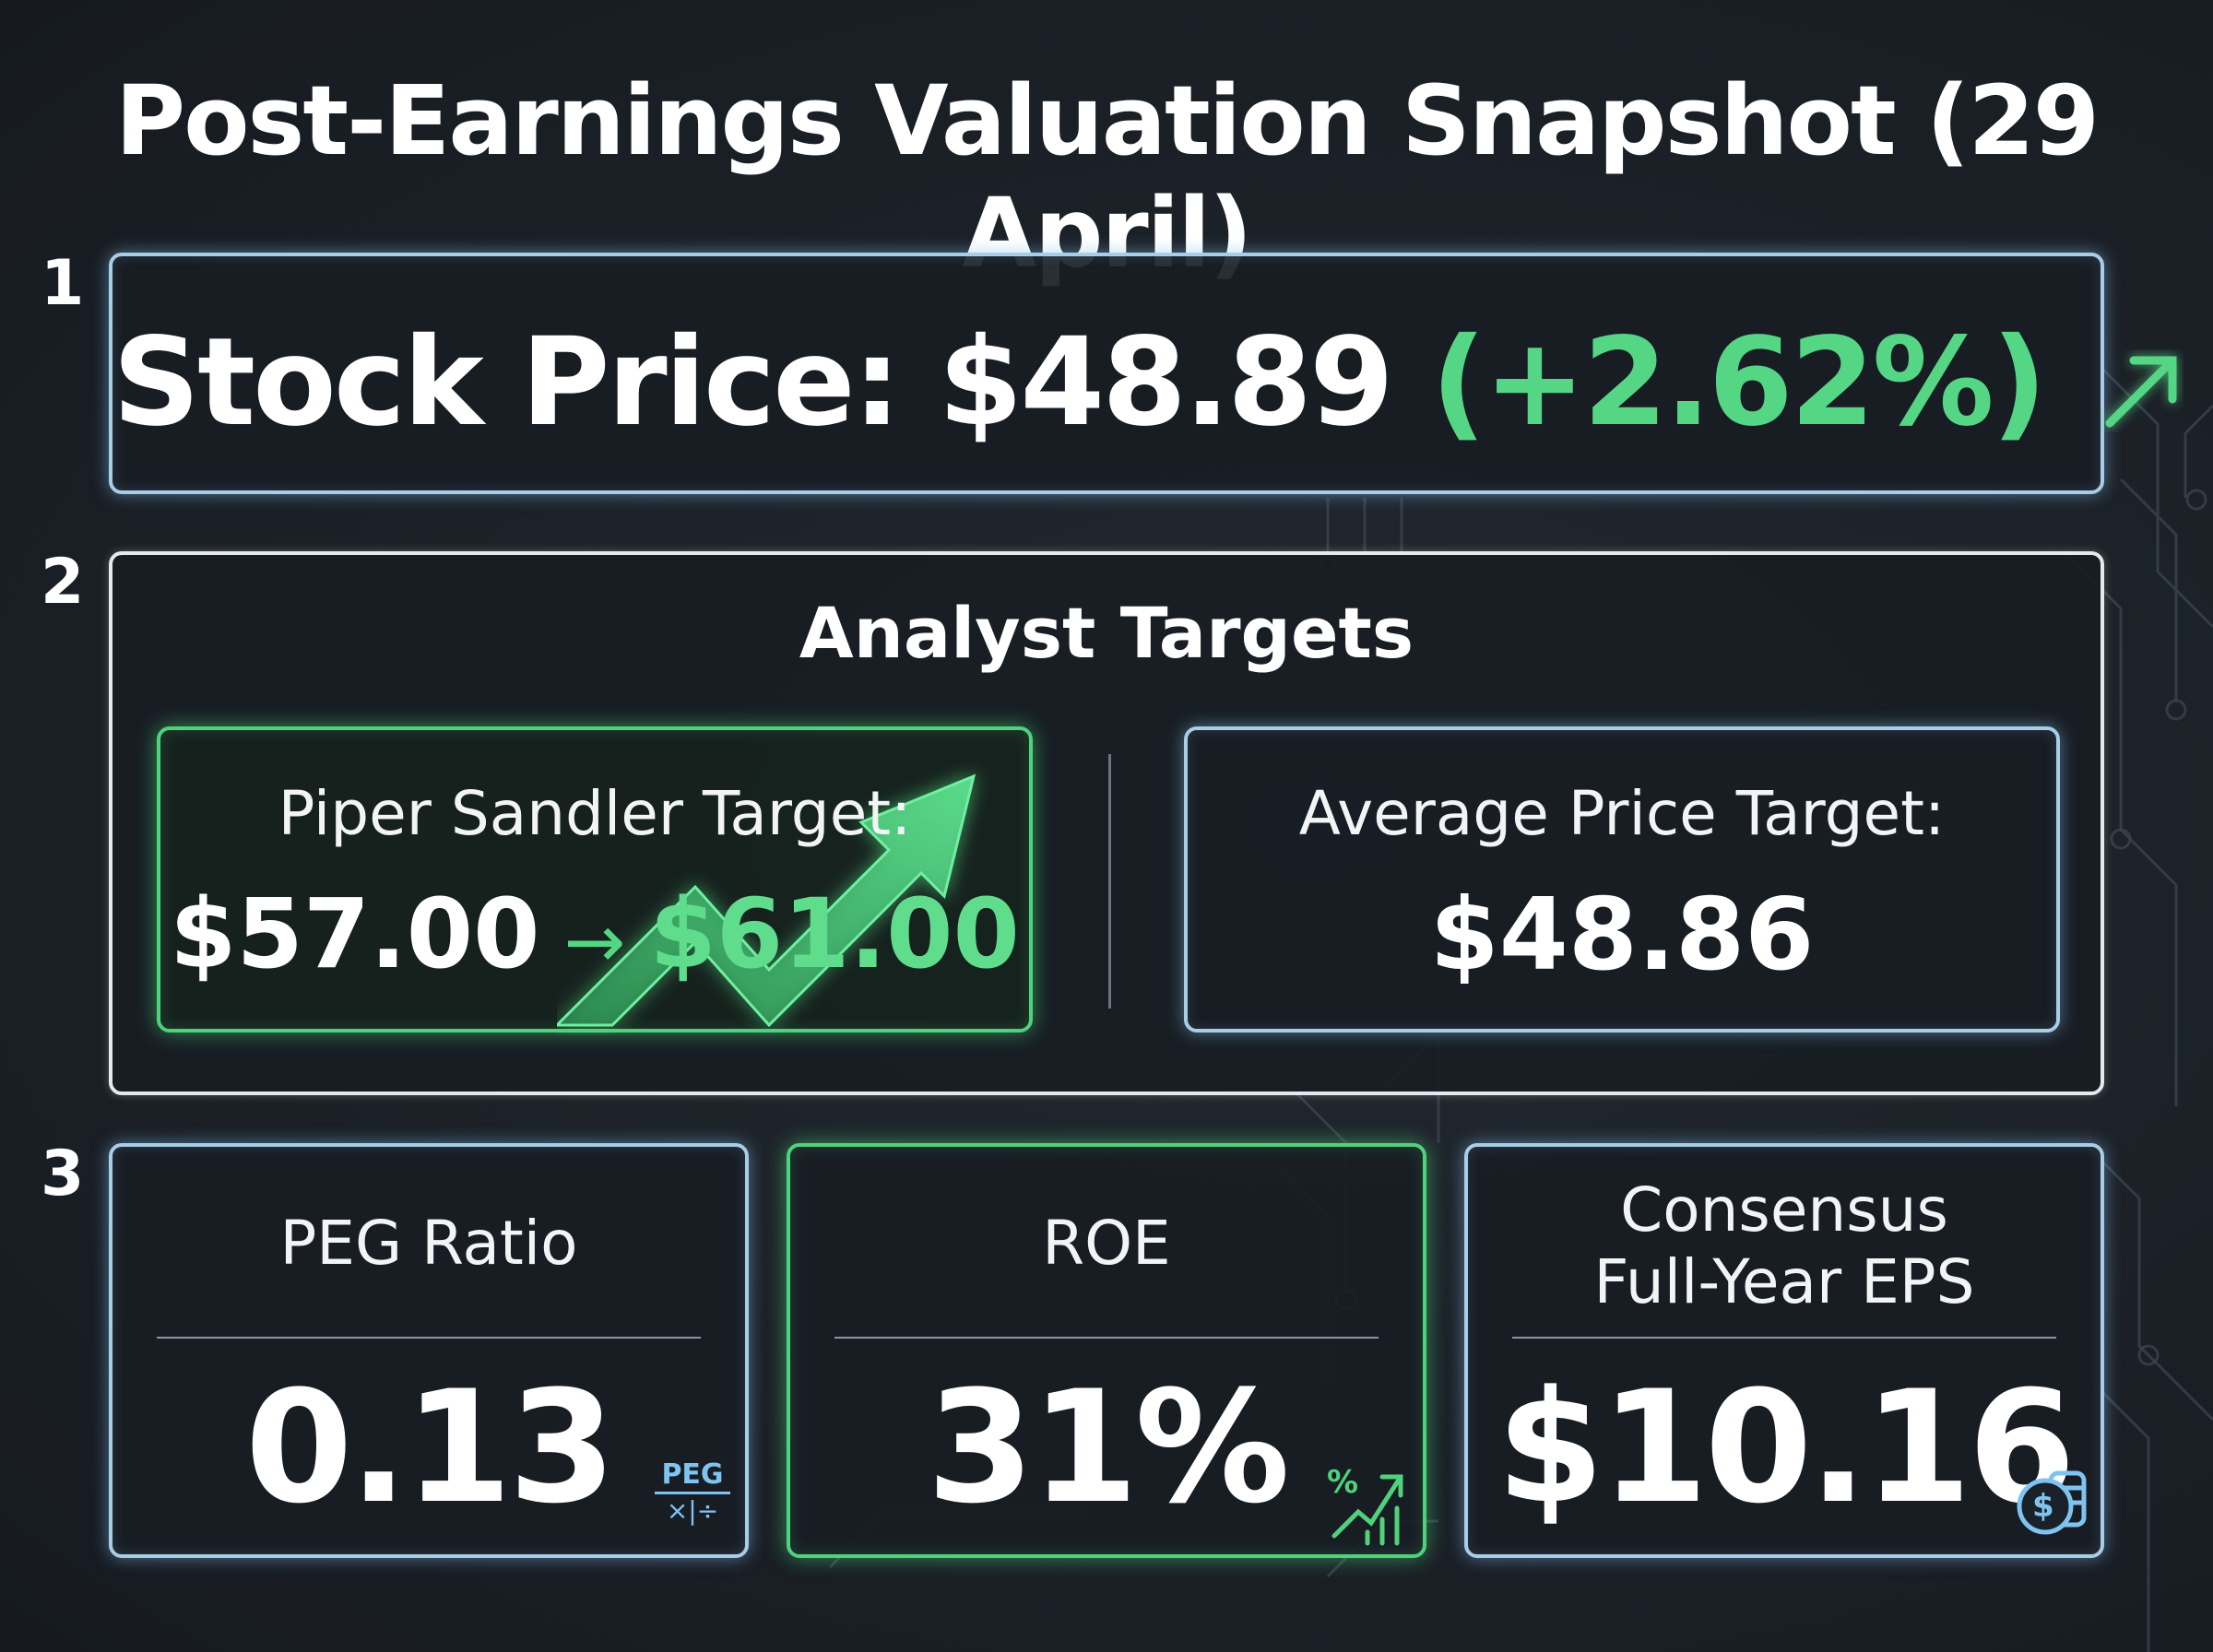 The width and height of the screenshot is (2213, 1652). What do you see at coordinates (2141, 392) in the screenshot?
I see `arrow-up-right-icon` at bounding box center [2141, 392].